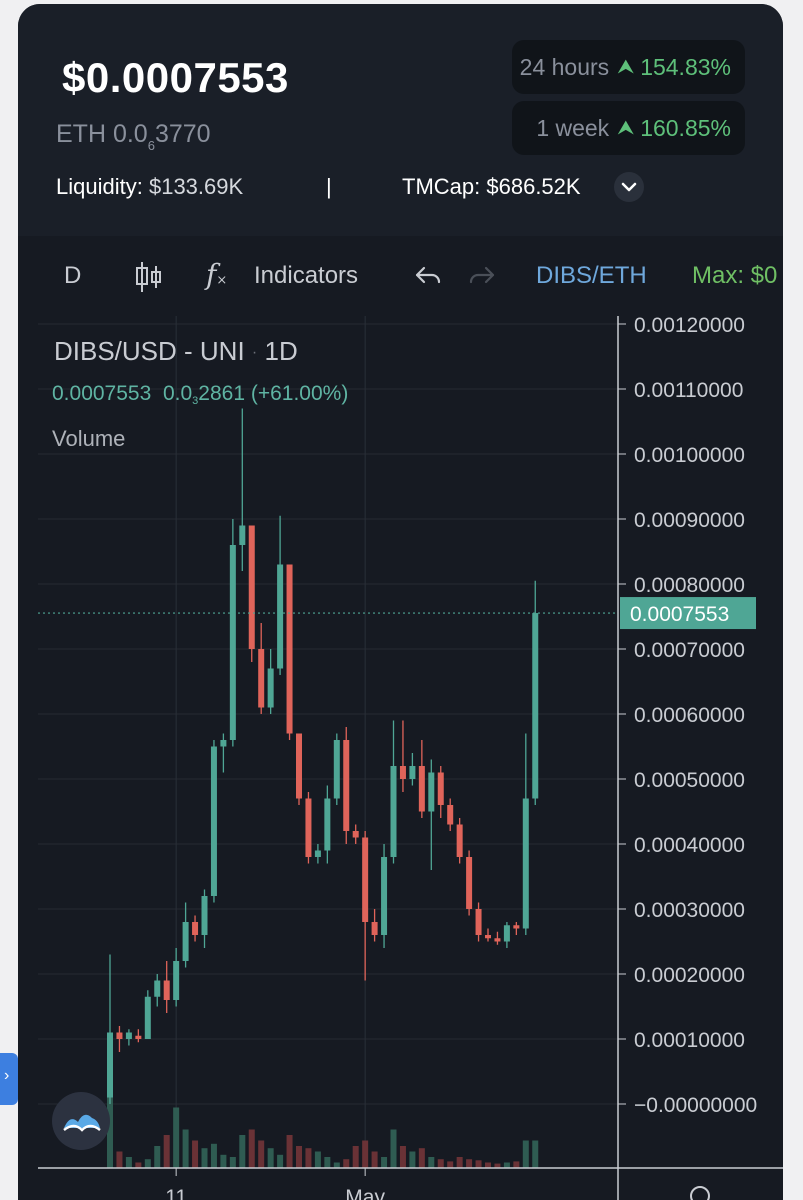  Describe the element at coordinates (695, 1105) in the screenshot. I see `y-axis-label: −0.00000000` at that location.